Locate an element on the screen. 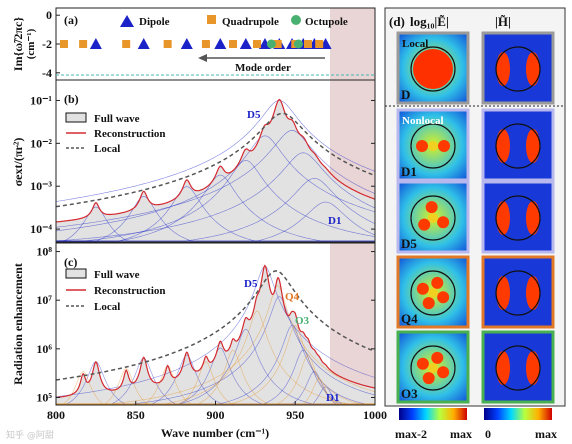  mode-label-o3: O3 is located at coordinates (302, 321).